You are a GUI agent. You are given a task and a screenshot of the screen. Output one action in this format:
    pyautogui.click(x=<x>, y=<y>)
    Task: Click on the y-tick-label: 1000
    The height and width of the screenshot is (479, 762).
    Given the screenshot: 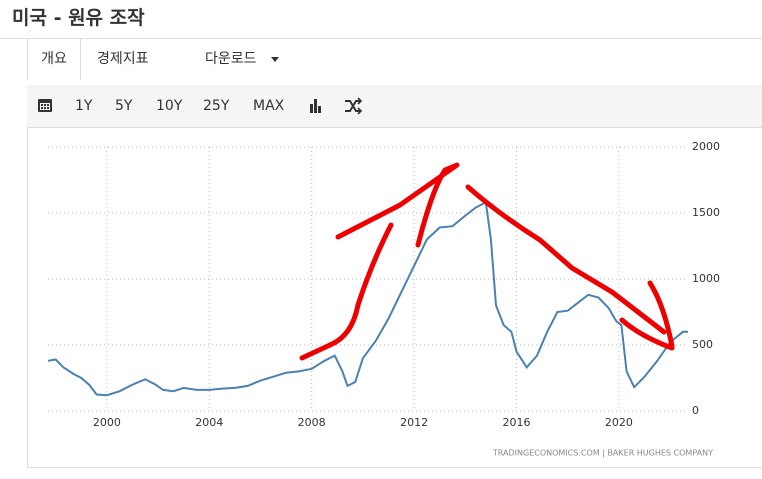 What is the action you would take?
    pyautogui.click(x=706, y=278)
    